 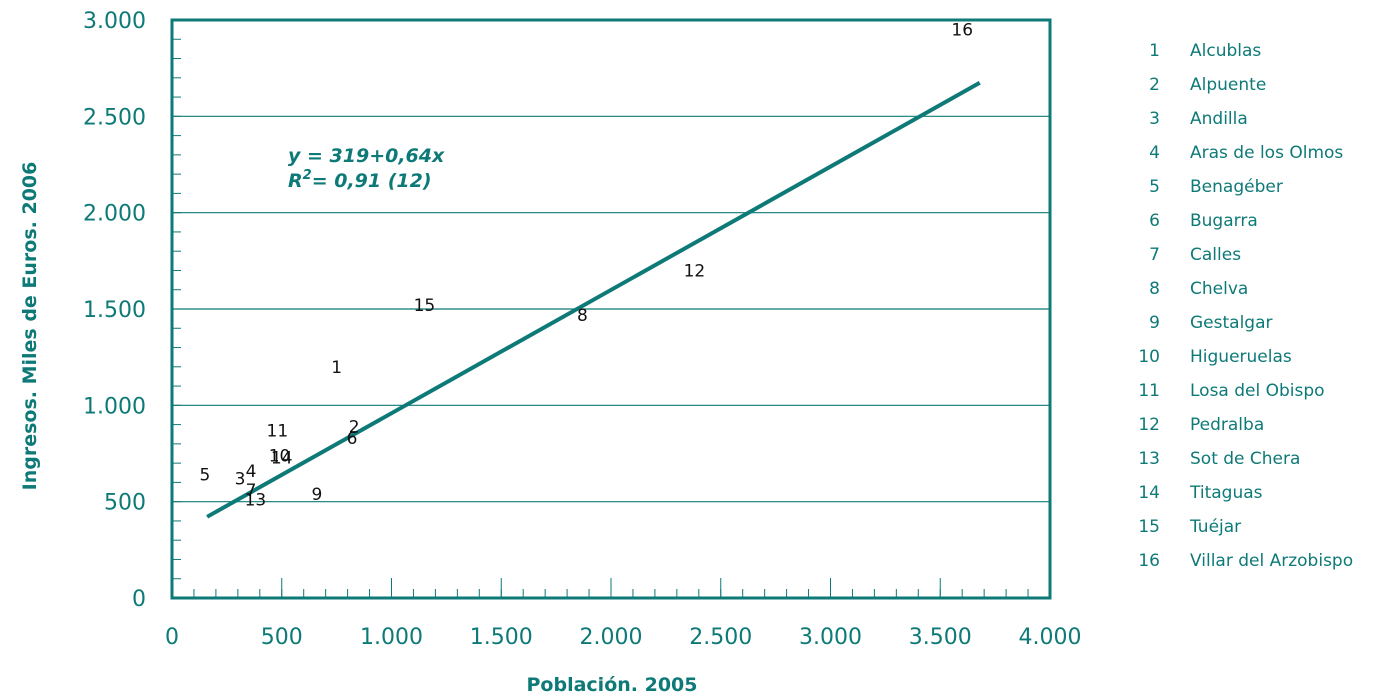 What do you see at coordinates (391, 637) in the screenshot?
I see `x-tick-label: 1.000` at bounding box center [391, 637].